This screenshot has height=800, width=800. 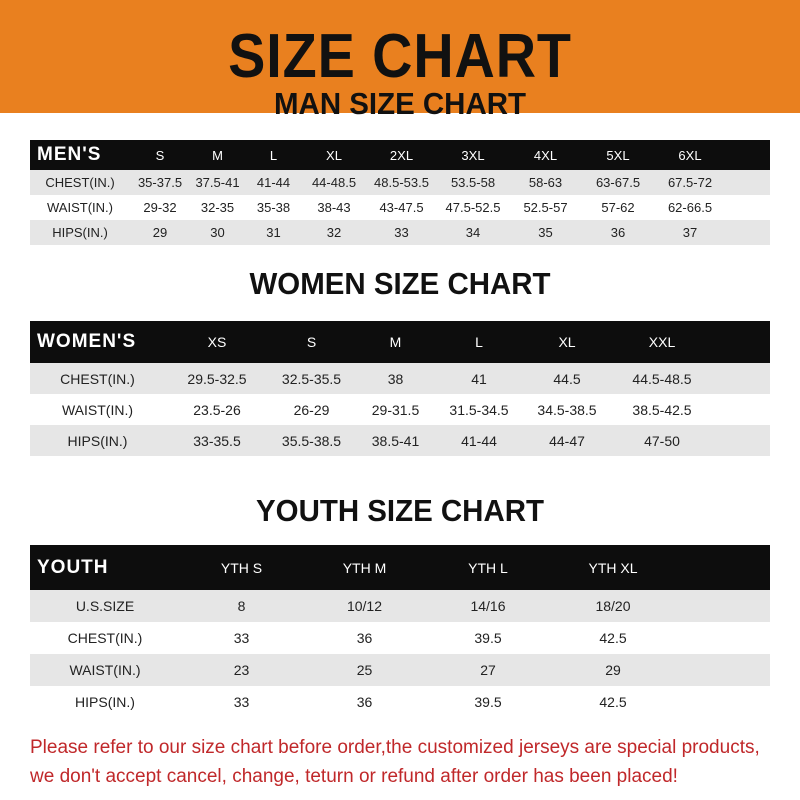 I want to click on measurement-cell: 35-38, so click(x=273, y=207).